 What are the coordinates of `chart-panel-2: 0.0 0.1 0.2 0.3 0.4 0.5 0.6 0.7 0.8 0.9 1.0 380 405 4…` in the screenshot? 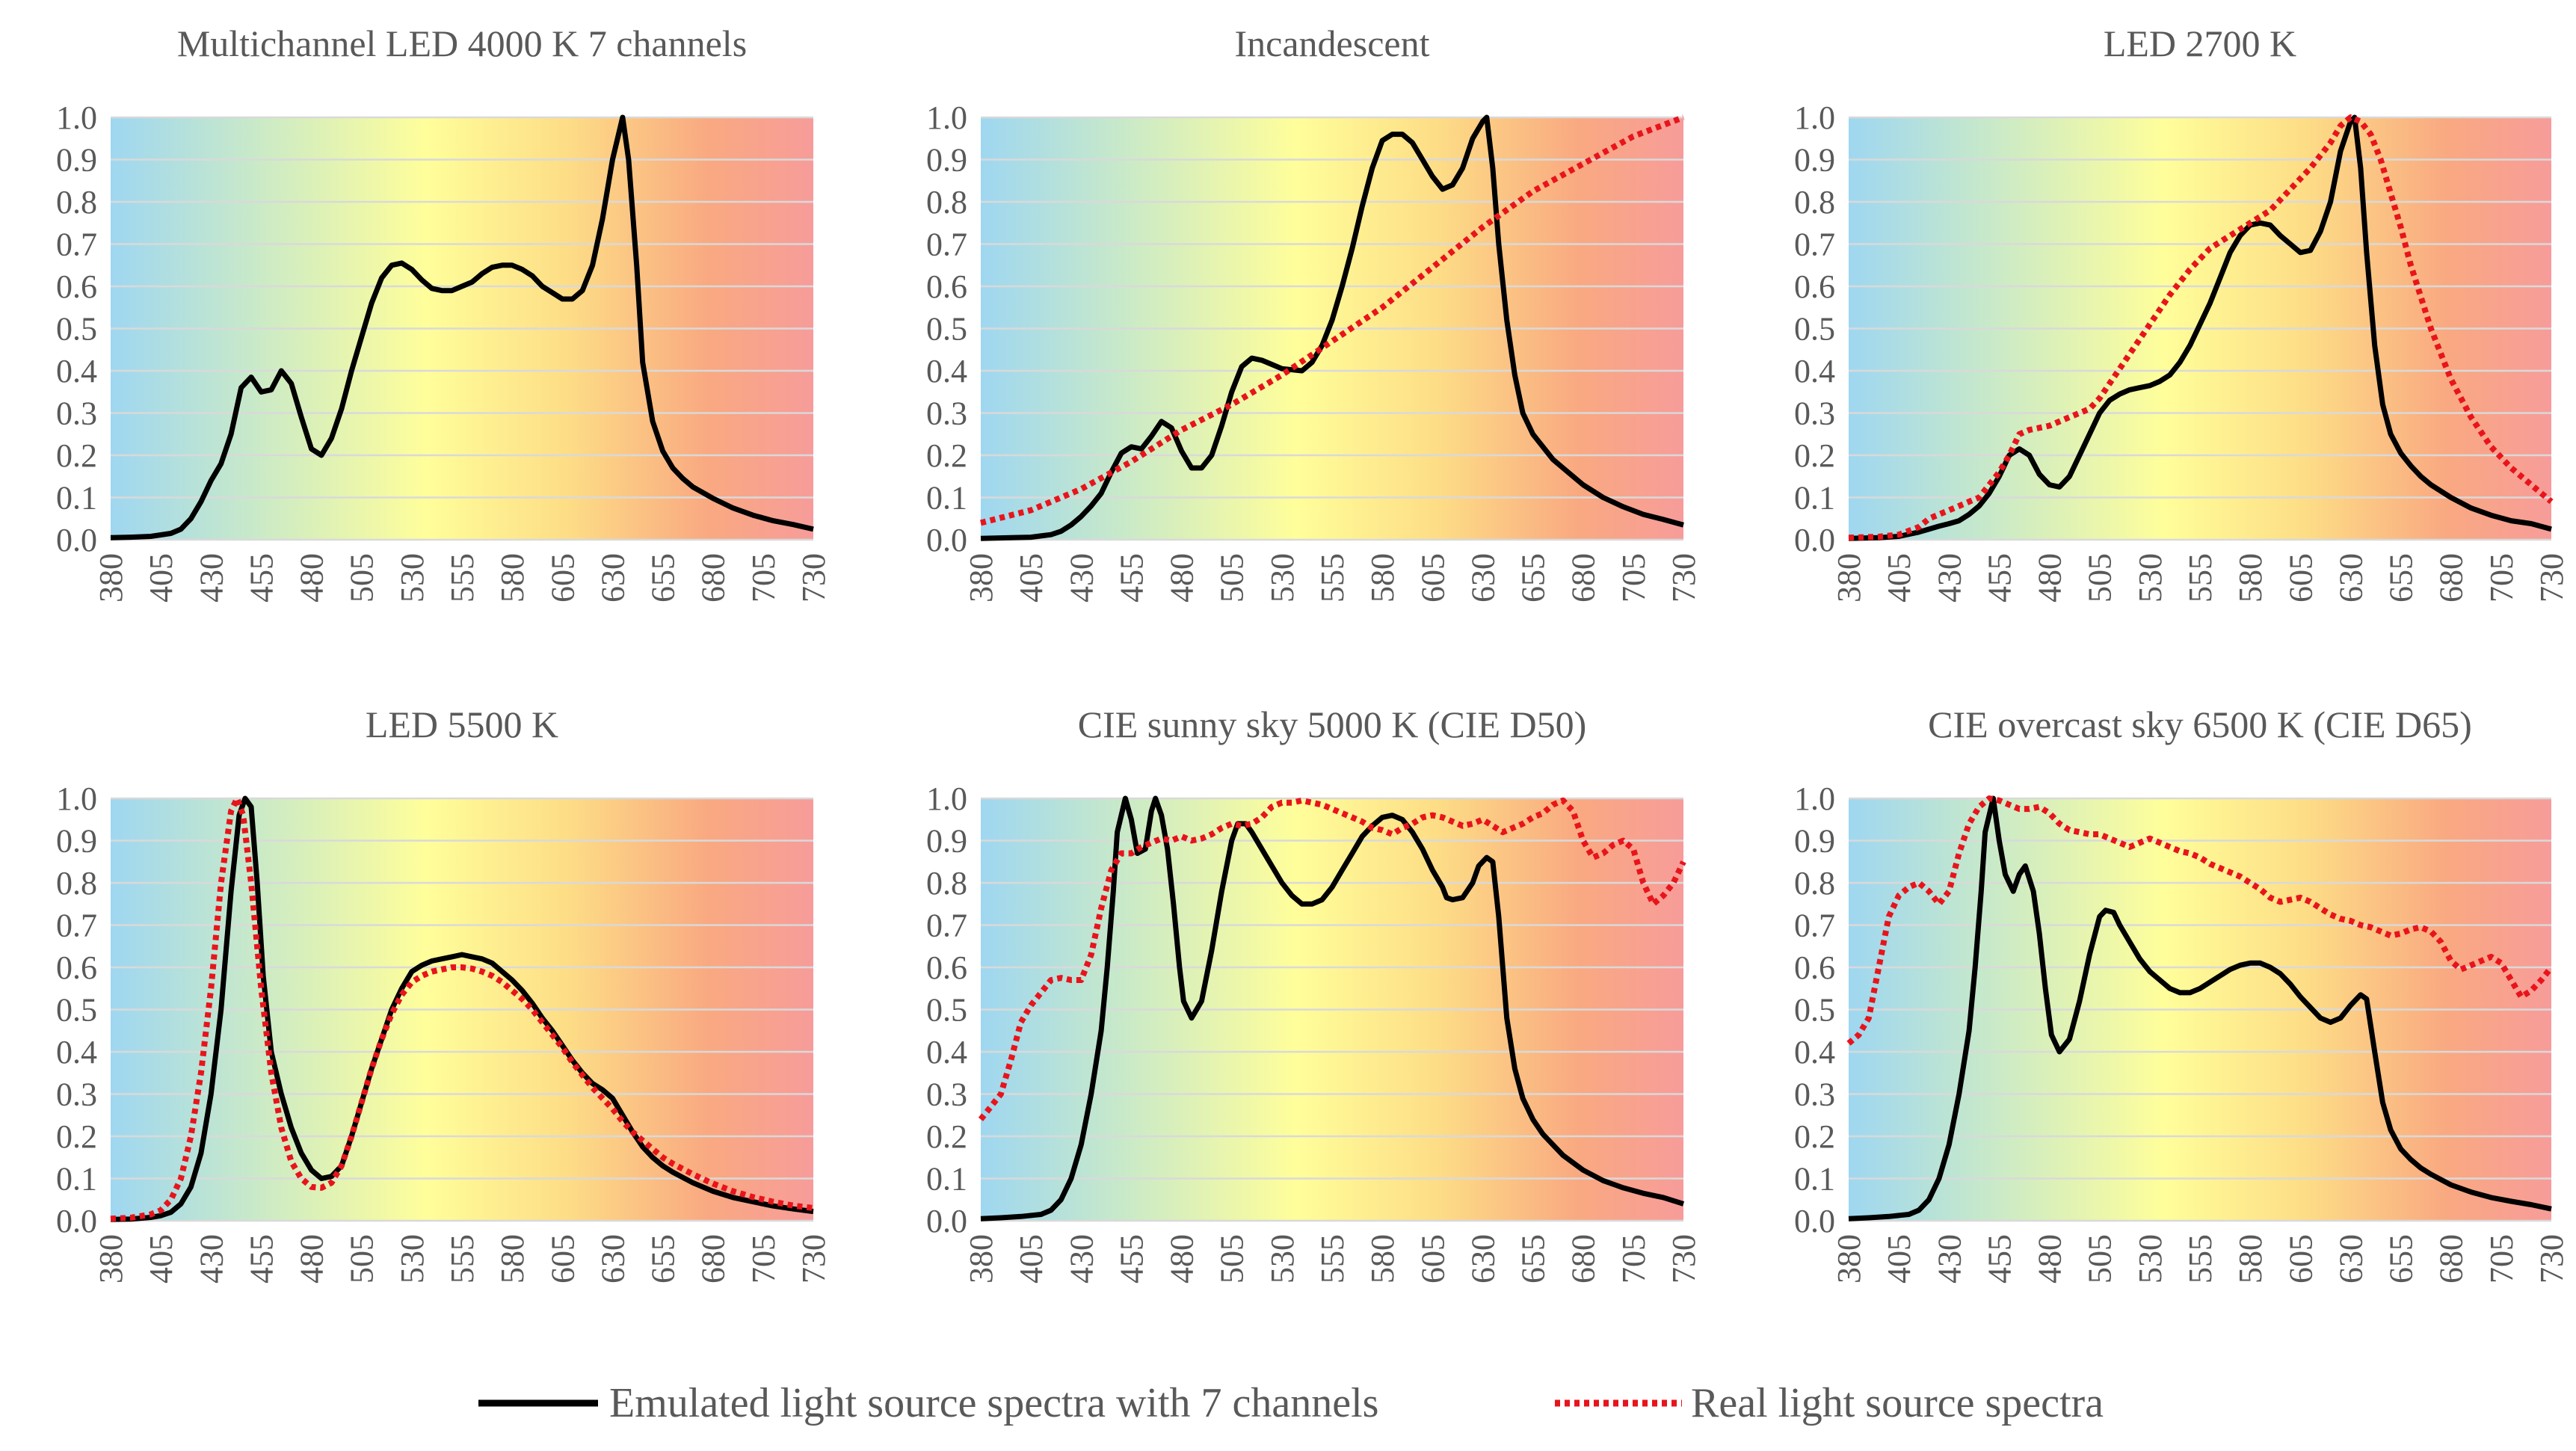 It's located at (1314, 313).